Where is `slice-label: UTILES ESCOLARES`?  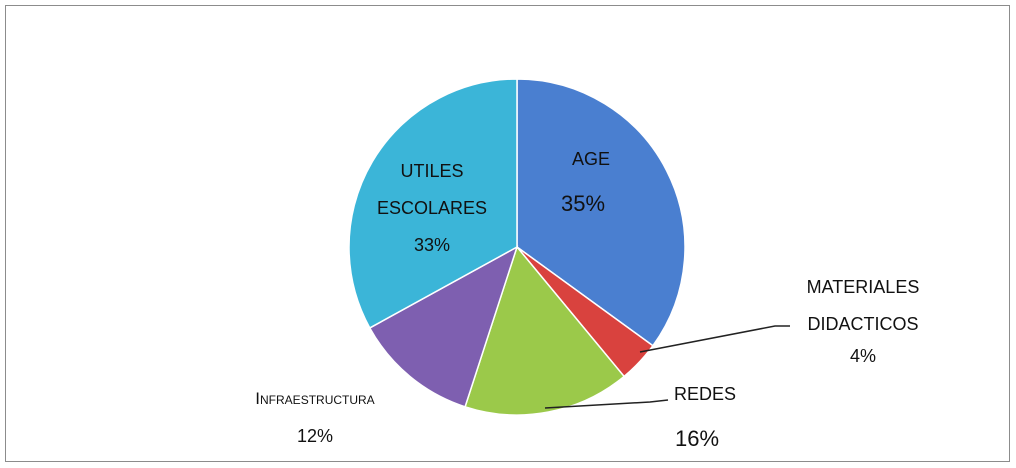 slice-label: UTILES ESCOLARES is located at coordinates (432, 189).